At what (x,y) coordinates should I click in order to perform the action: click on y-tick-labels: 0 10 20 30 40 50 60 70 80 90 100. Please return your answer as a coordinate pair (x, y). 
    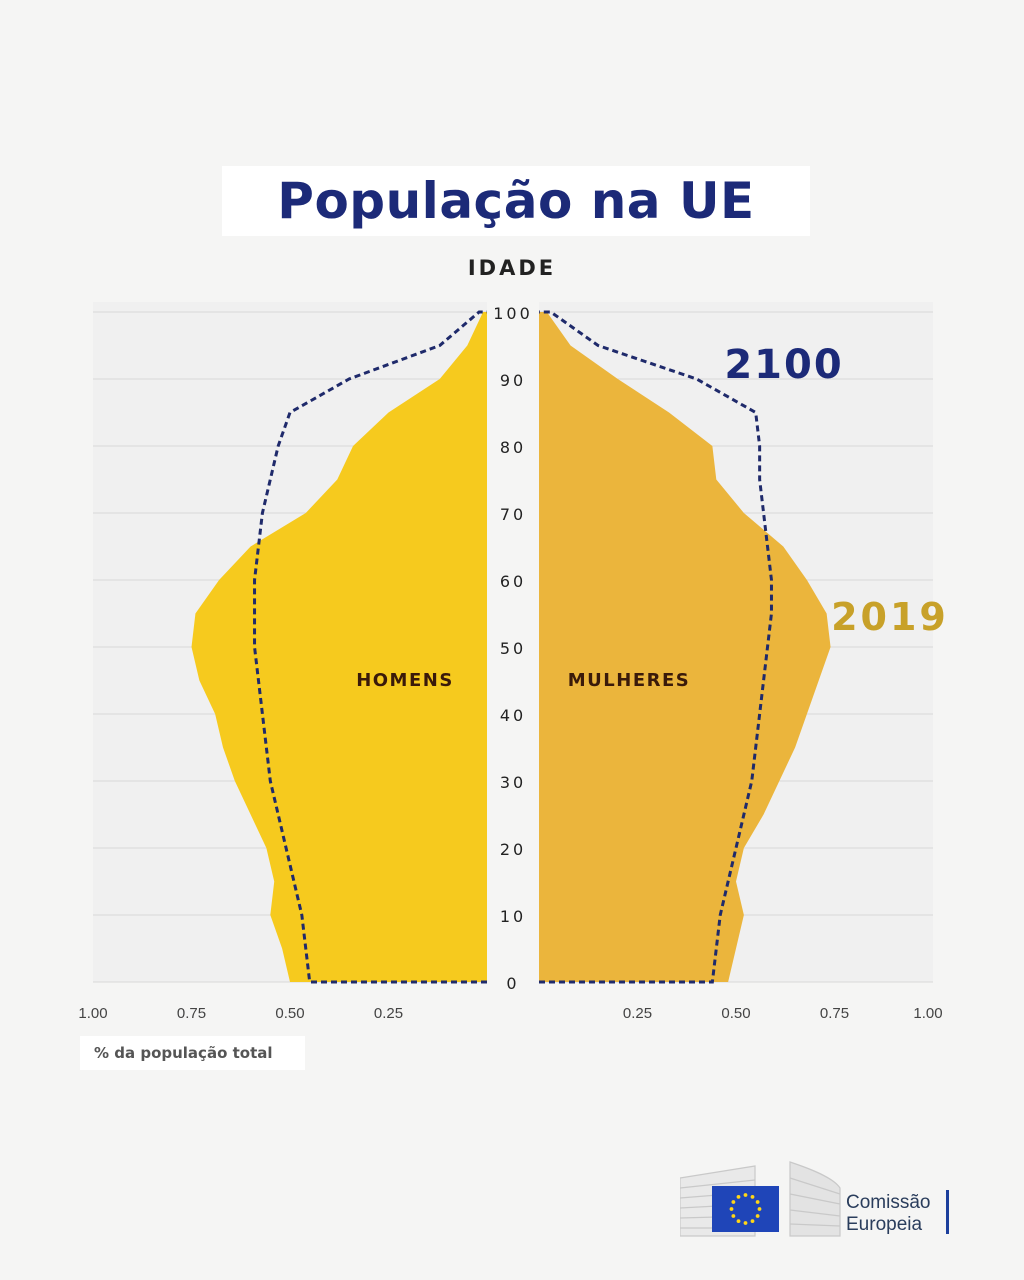
    Looking at the image, I should click on (513, 648).